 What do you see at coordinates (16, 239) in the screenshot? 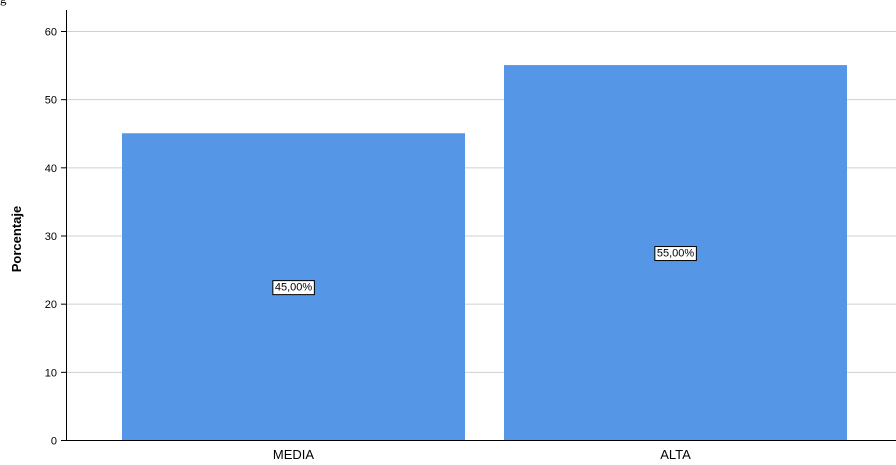
I see `y-axis-title: Porcentaje` at bounding box center [16, 239].